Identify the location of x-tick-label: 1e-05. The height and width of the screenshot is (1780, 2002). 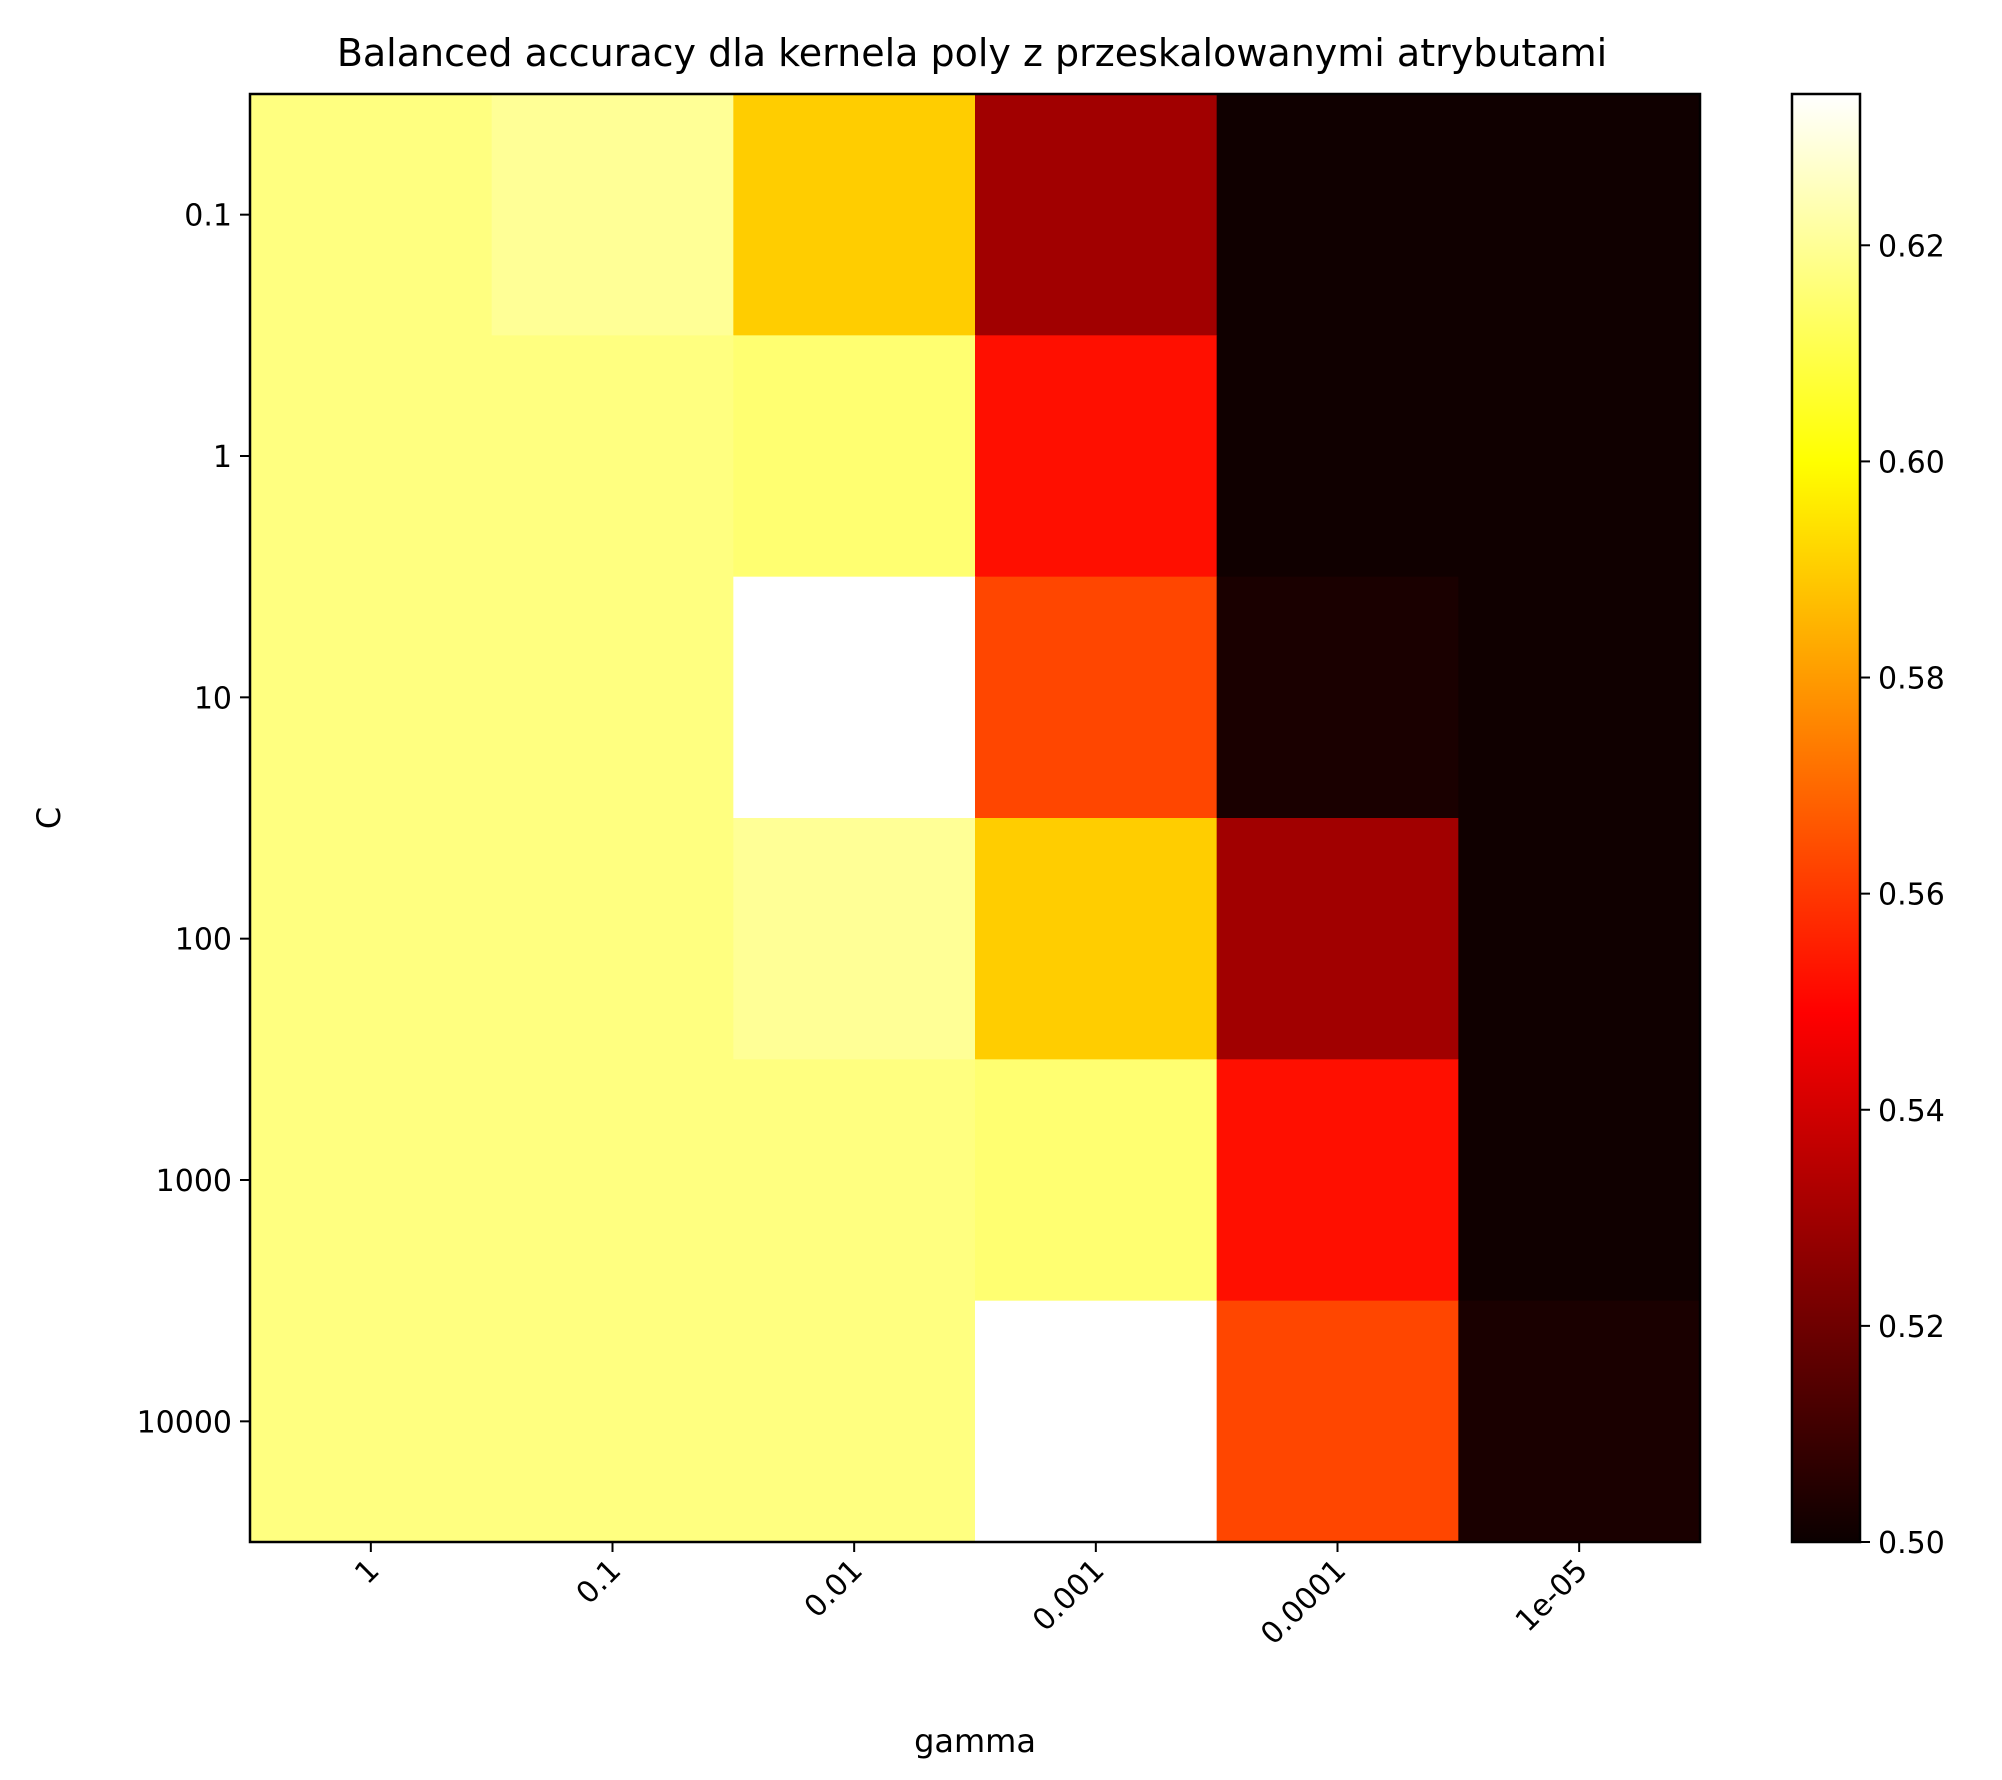
(1552, 1596).